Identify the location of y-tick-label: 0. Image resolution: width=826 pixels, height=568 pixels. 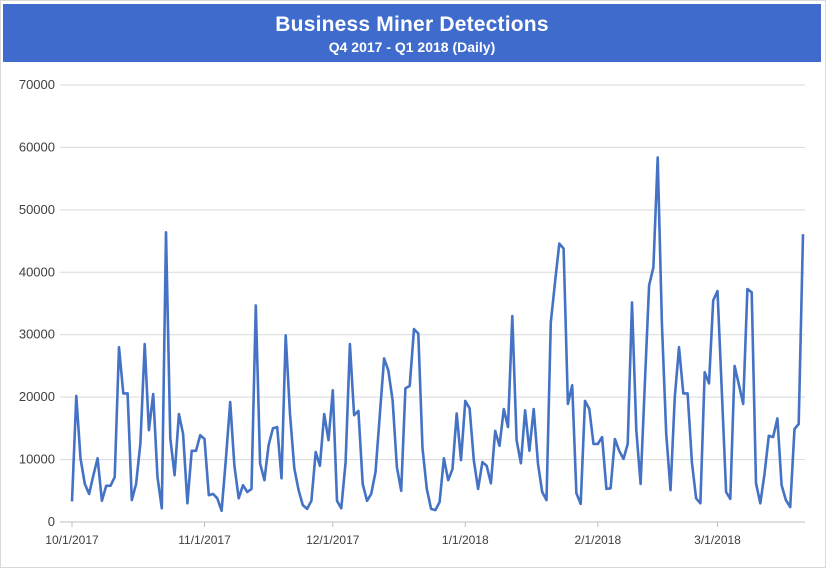
(51, 521).